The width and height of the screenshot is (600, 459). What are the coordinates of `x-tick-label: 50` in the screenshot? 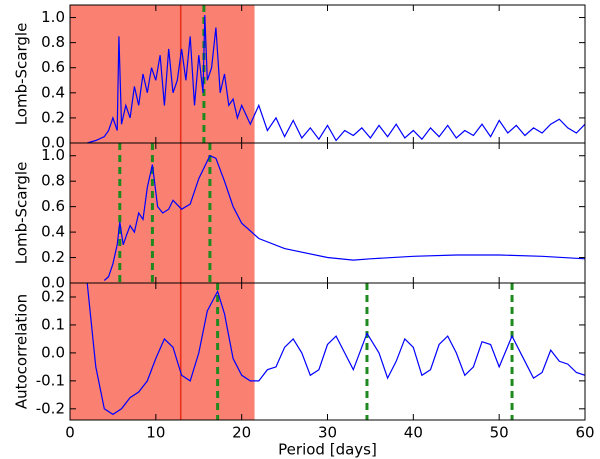 It's located at (499, 433).